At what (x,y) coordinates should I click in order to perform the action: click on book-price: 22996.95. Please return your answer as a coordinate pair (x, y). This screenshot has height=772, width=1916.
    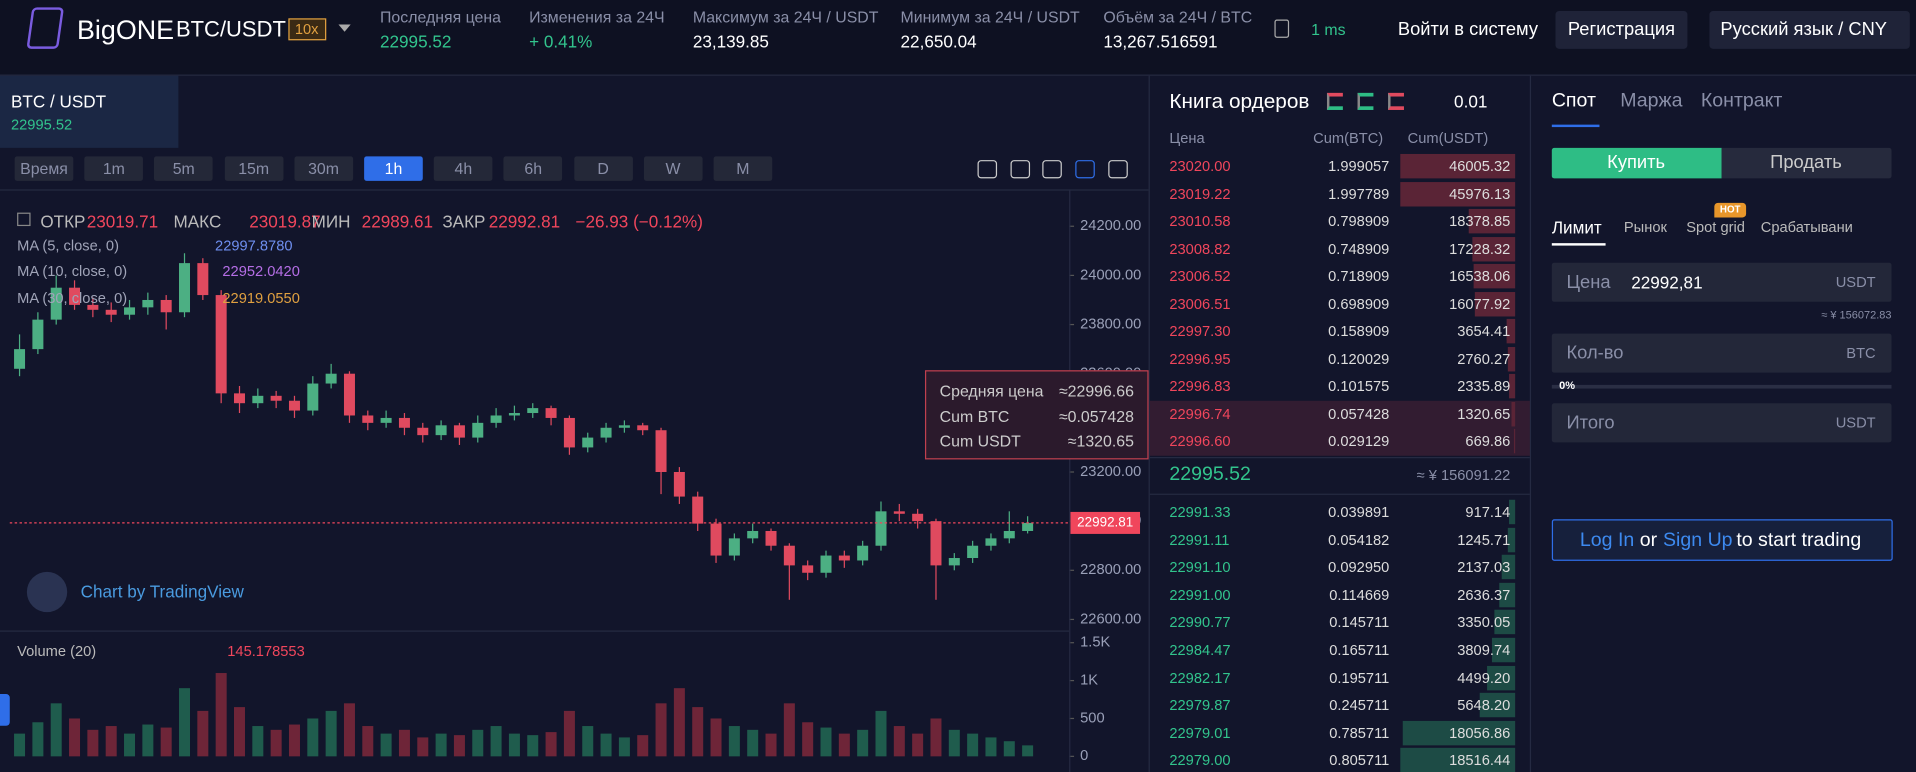
    Looking at the image, I should click on (1200, 359).